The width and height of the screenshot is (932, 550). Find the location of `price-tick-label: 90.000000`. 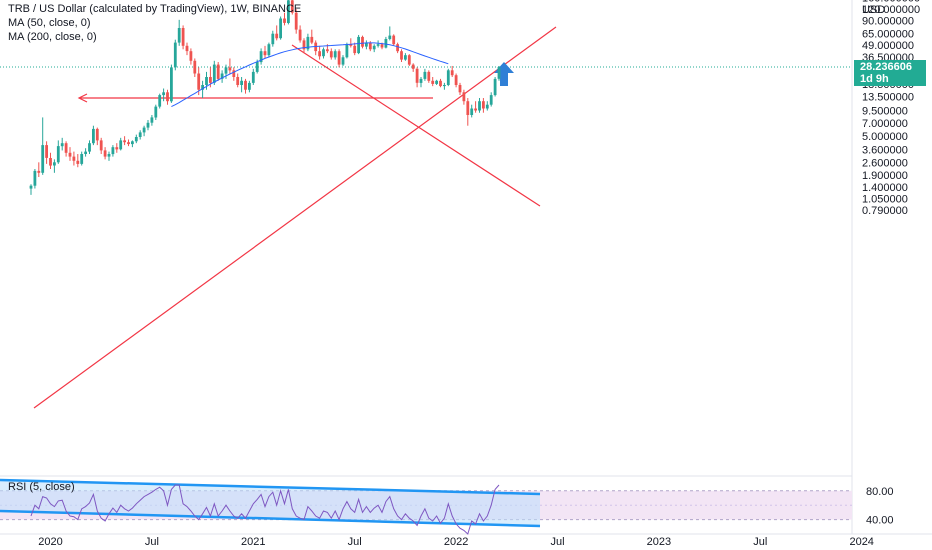

price-tick-label: 90.000000 is located at coordinates (888, 22).